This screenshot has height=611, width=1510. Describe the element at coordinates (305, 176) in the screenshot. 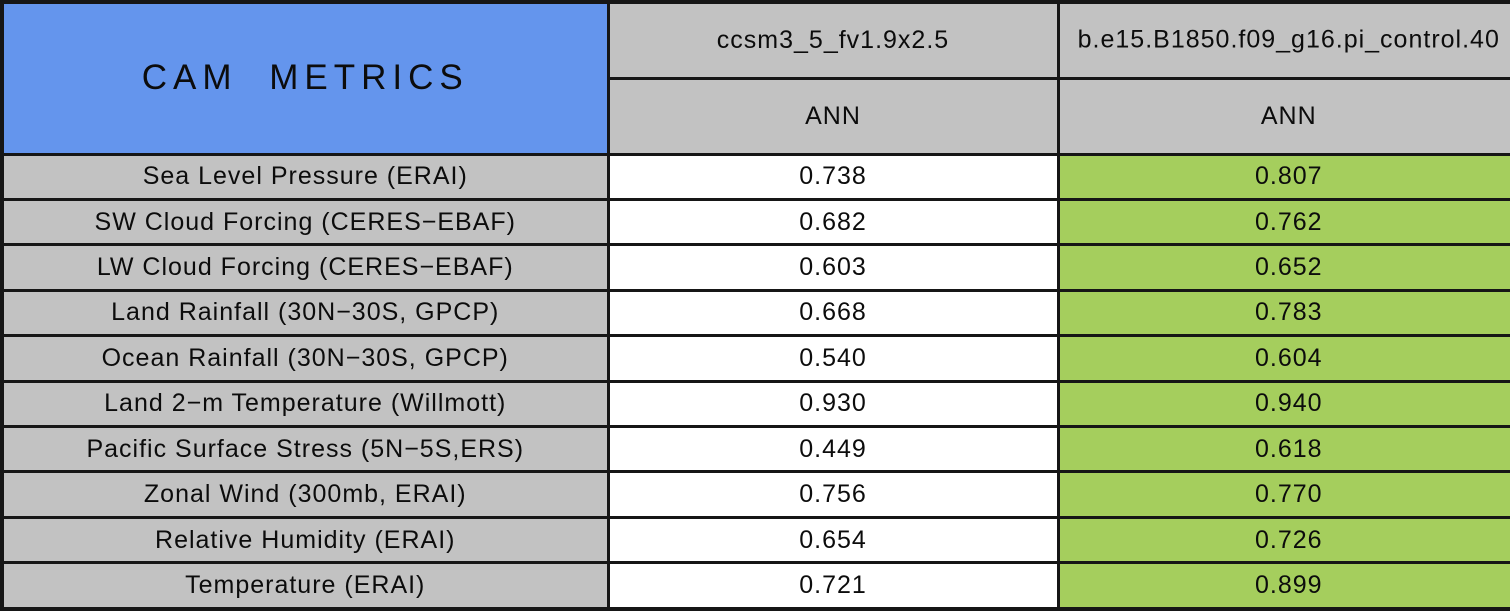

I see `metric-label: Sea Level Pressure (ERAI)` at that location.